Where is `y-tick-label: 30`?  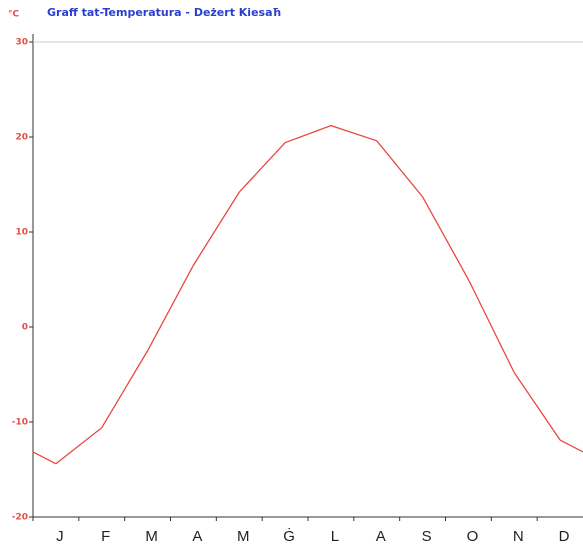
y-tick-label: 30 is located at coordinates (21, 43).